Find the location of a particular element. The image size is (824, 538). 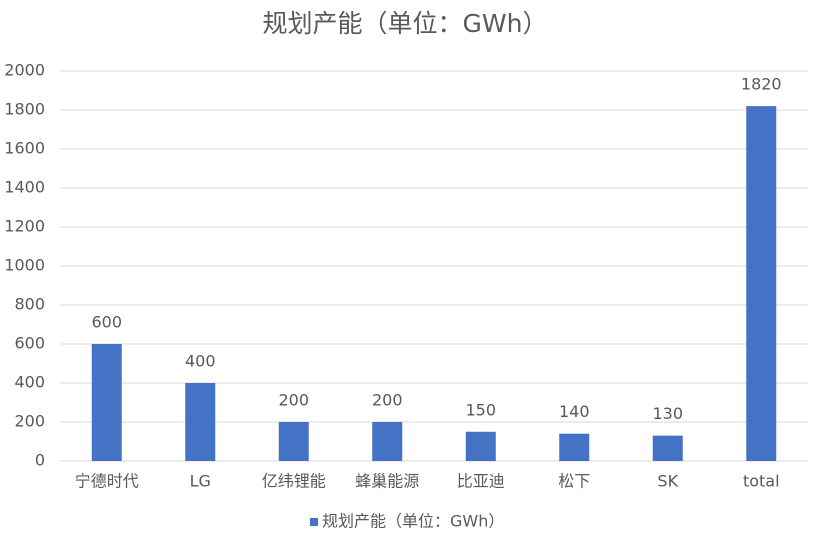

legend-swatch is located at coordinates (314, 522).